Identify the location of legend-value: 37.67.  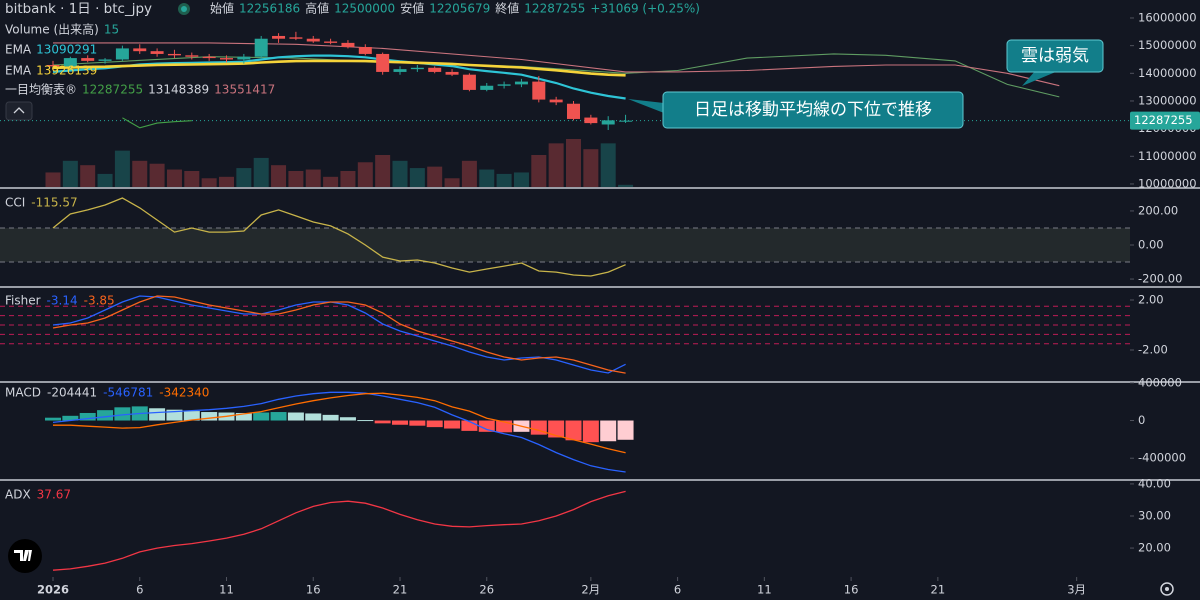
(54, 495).